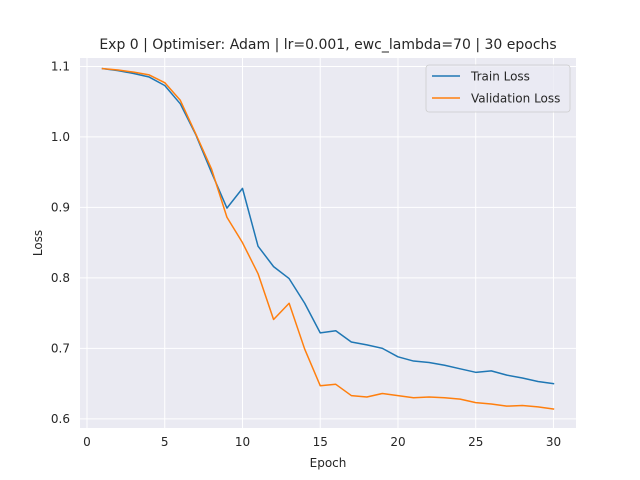 This screenshot has width=640, height=480. I want to click on y-tick-label: 1.0, so click(60, 137).